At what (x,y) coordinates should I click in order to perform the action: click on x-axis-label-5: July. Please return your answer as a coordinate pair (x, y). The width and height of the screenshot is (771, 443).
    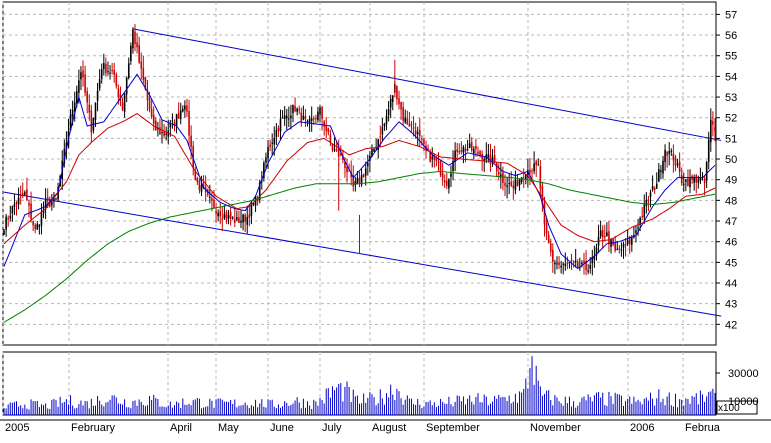
    Looking at the image, I should click on (332, 428).